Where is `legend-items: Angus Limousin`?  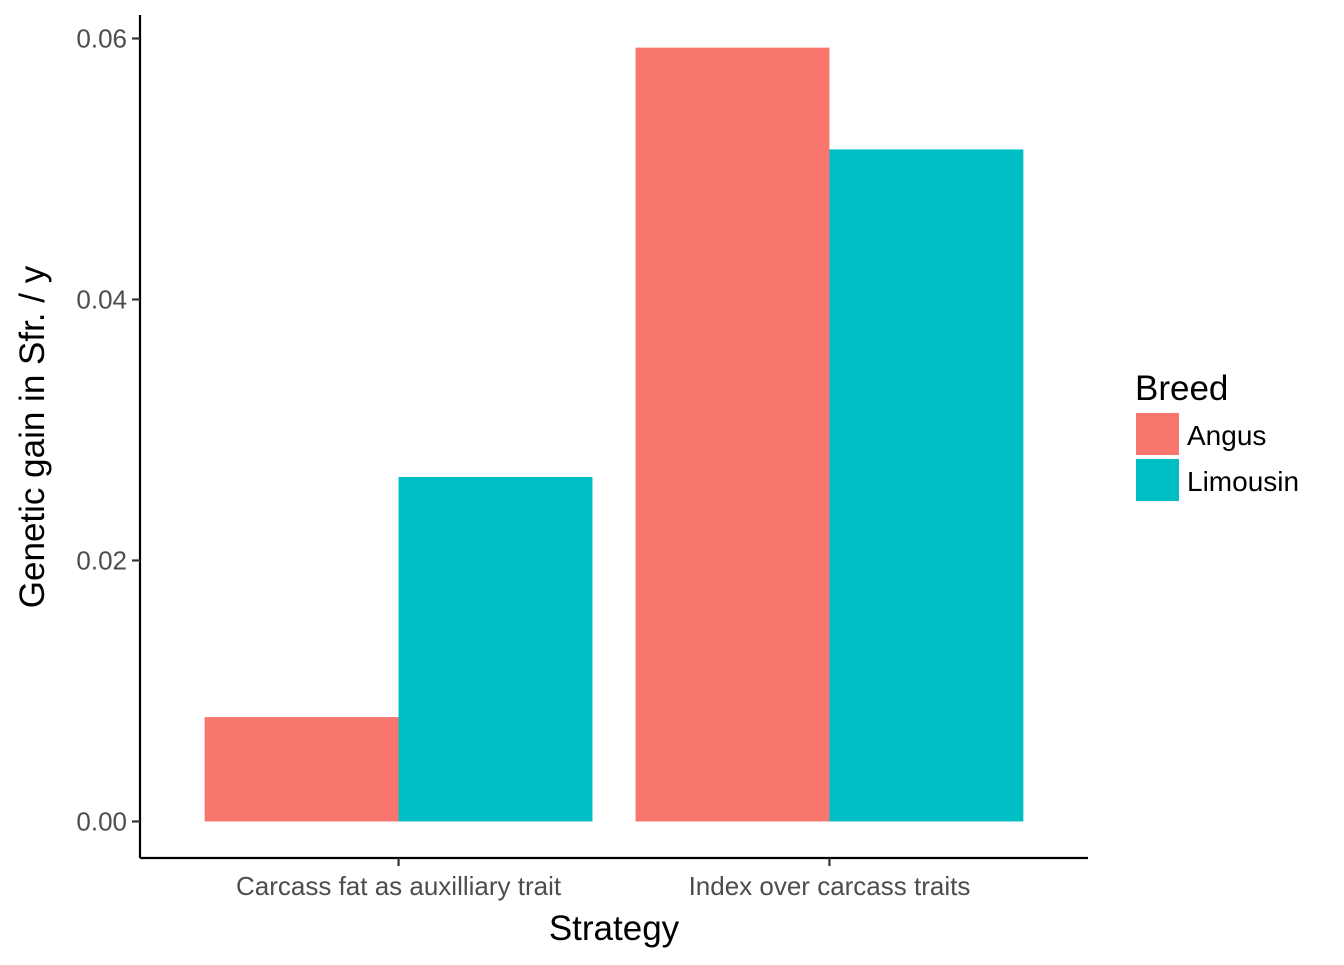 legend-items: Angus Limousin is located at coordinates (1217, 457).